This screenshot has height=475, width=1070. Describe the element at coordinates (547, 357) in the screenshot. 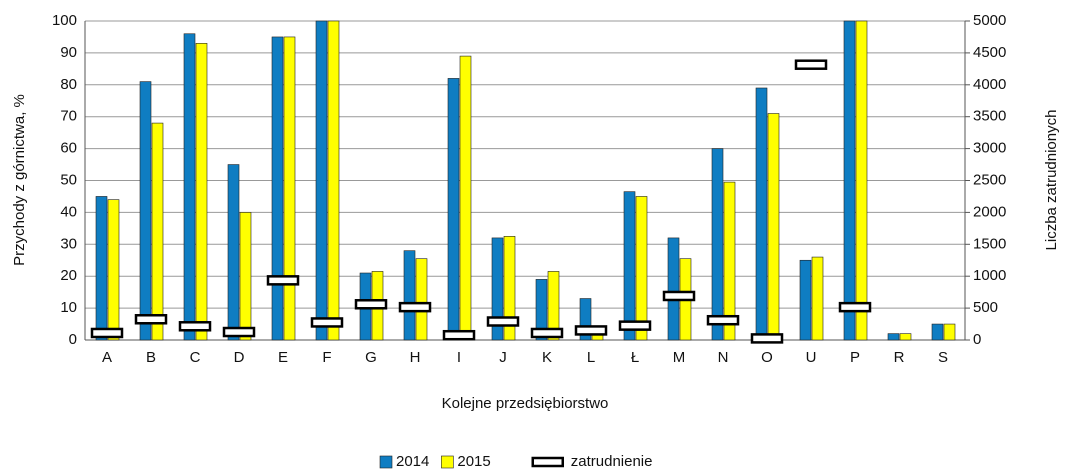

I see `x-tick-label: K` at that location.